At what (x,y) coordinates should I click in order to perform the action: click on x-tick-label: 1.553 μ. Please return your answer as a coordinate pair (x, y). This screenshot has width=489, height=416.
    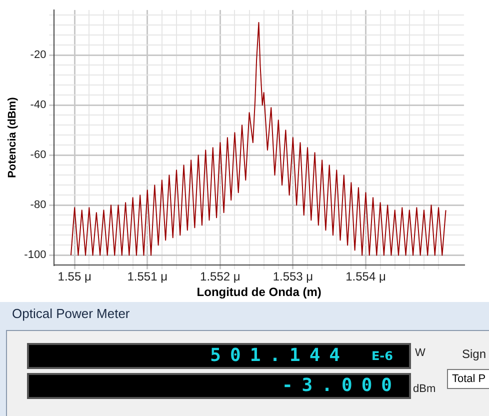
    Looking at the image, I should click on (293, 277).